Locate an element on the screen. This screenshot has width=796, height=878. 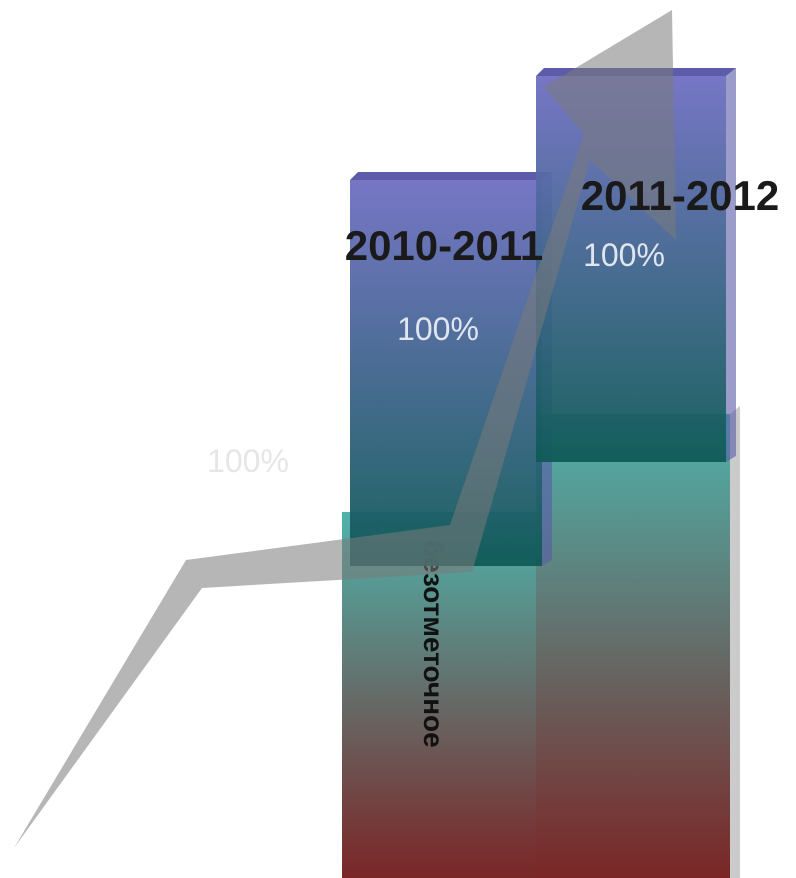
data-label-1: 100% is located at coordinates (438, 329).